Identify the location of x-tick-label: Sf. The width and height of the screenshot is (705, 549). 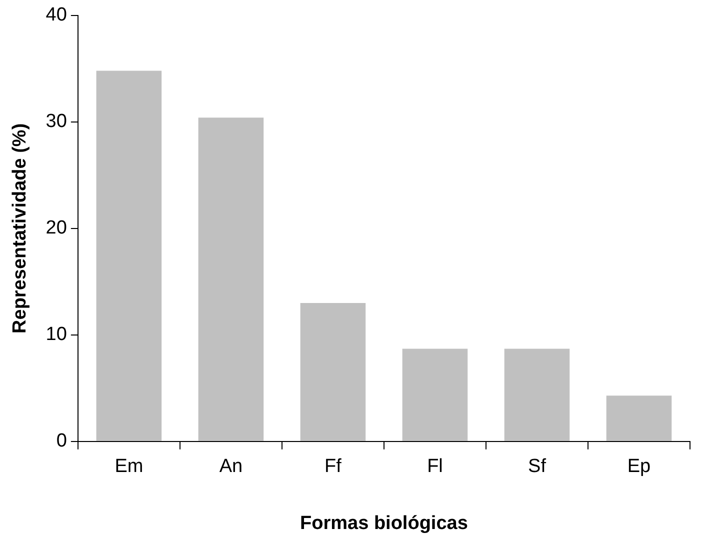
(537, 467).